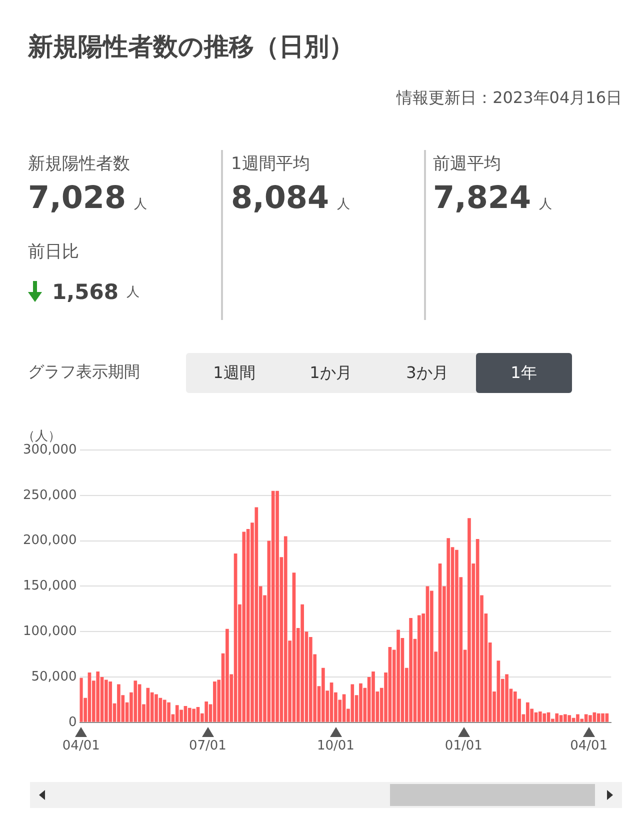 Image resolution: width=644 pixels, height=832 pixels. What do you see at coordinates (49, 540) in the screenshot?
I see `y-tick-label: 200,000` at bounding box center [49, 540].